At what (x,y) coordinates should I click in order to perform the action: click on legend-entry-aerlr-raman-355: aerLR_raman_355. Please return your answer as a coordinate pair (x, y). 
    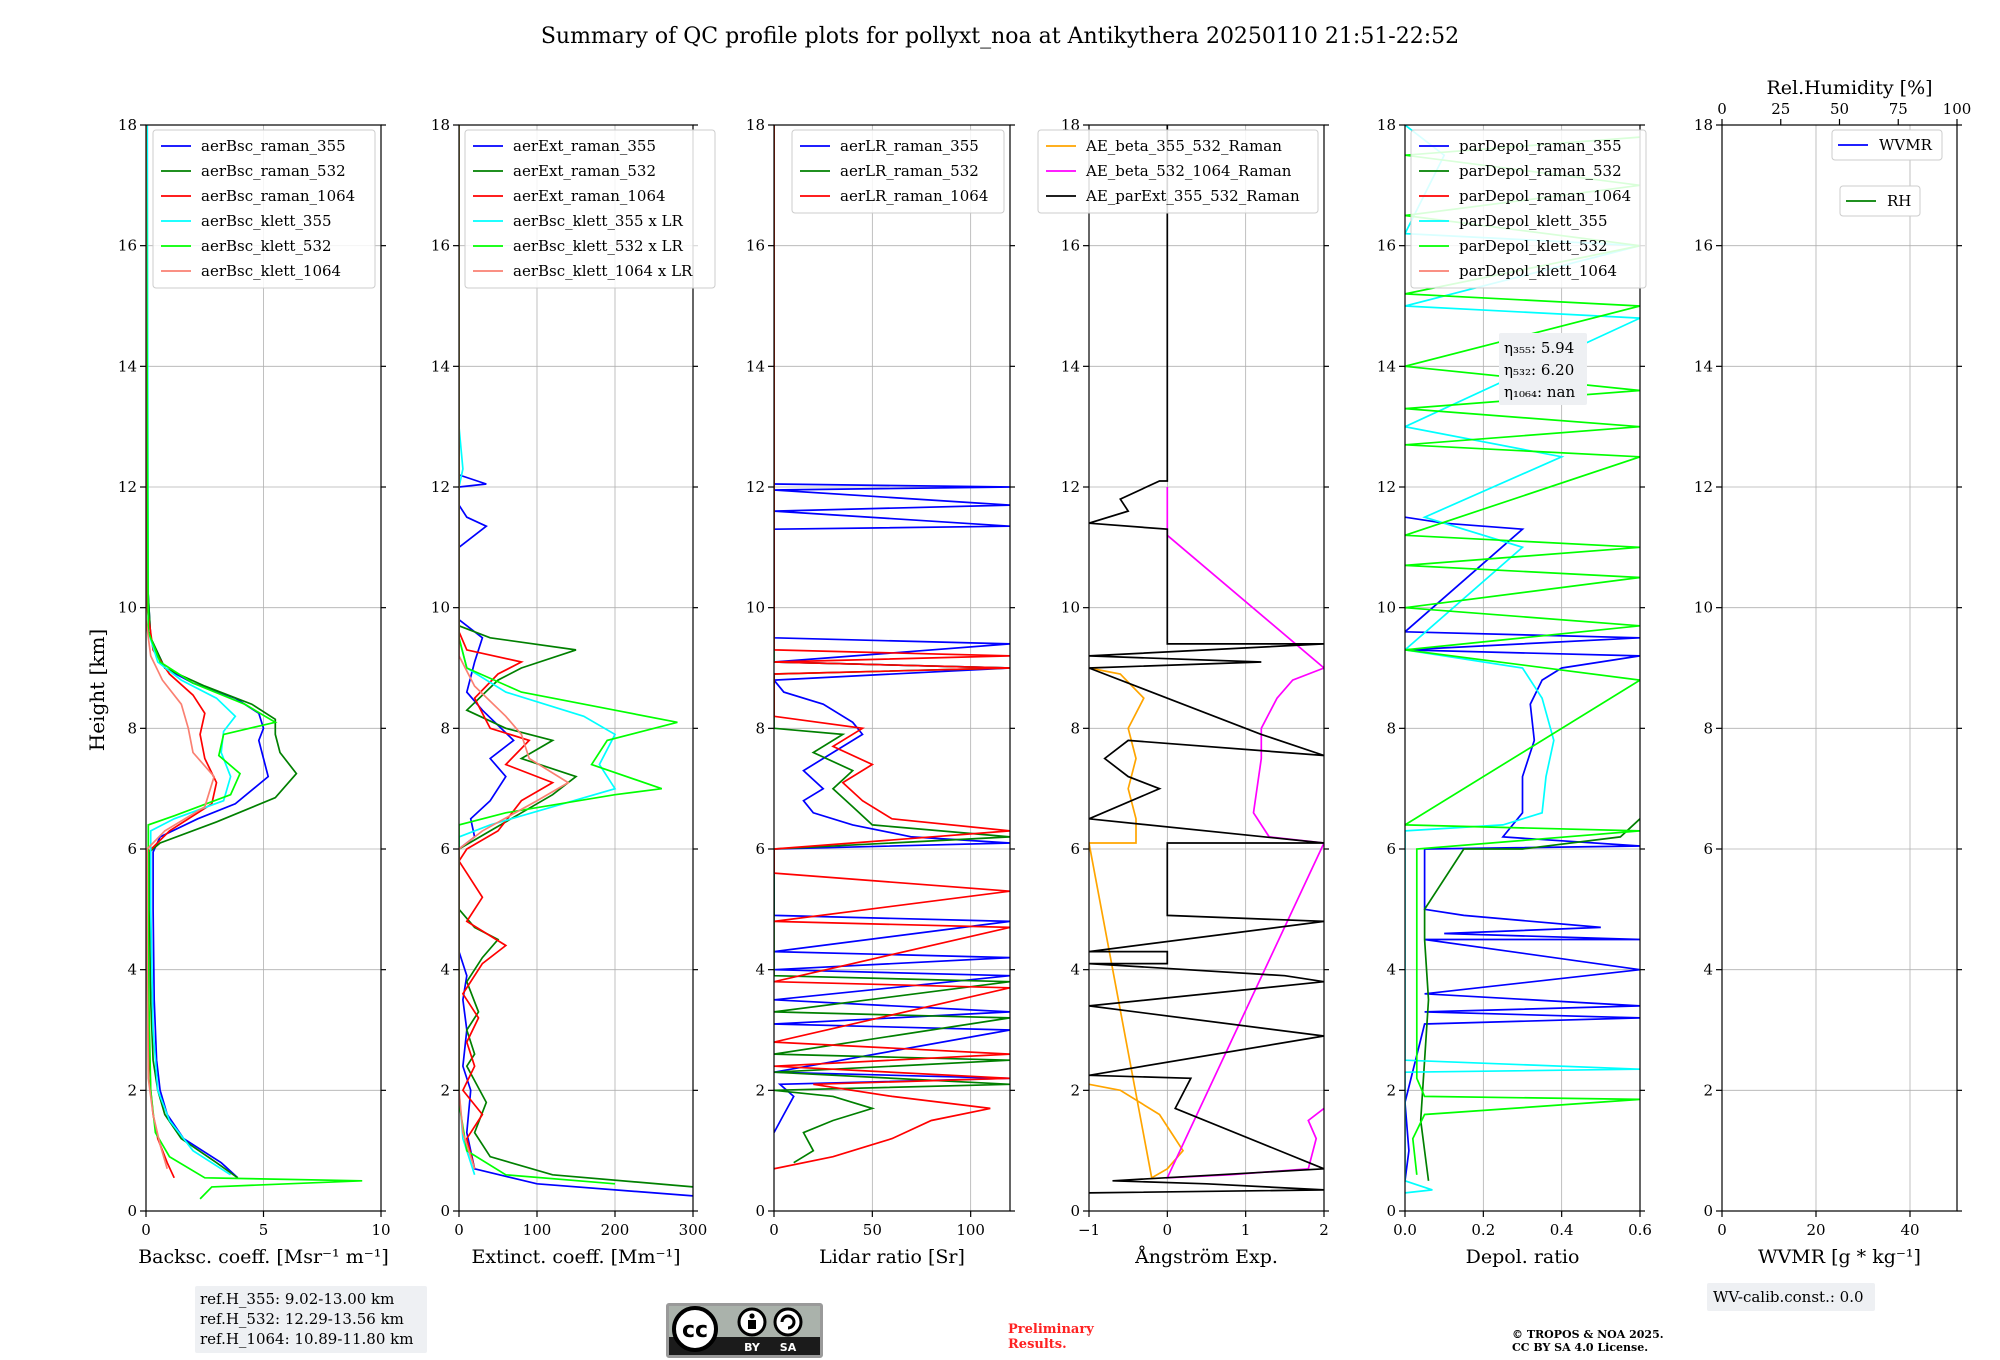
    Looking at the image, I should click on (909, 146).